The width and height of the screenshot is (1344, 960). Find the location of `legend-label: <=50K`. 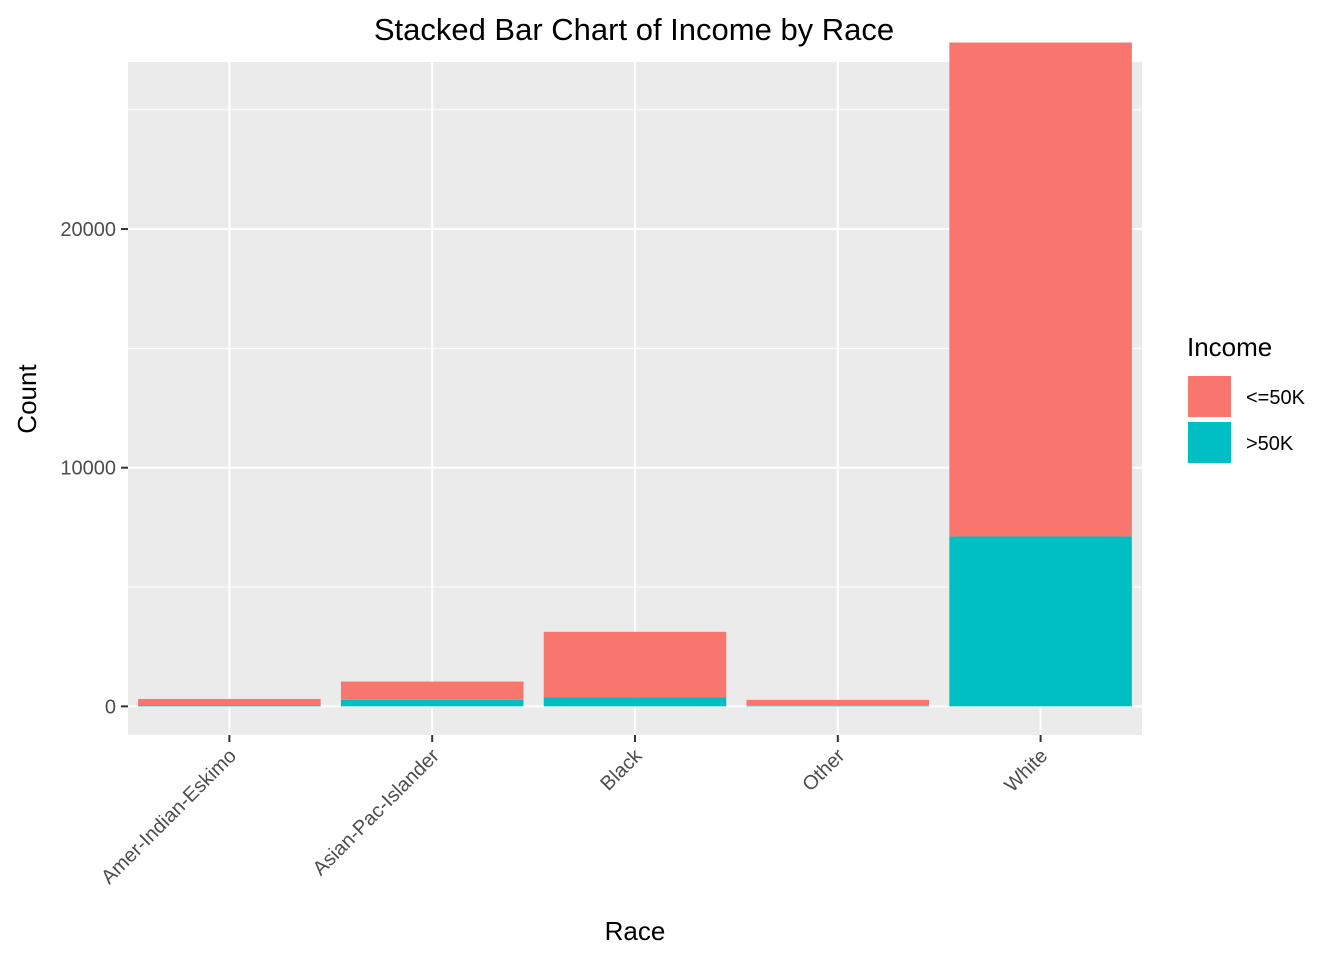

legend-label: <=50K is located at coordinates (1276, 398).